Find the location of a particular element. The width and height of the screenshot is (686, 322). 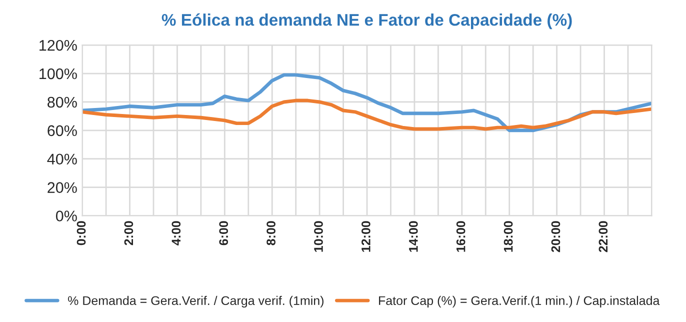

x-tick-label: 14:00 is located at coordinates (413, 236).